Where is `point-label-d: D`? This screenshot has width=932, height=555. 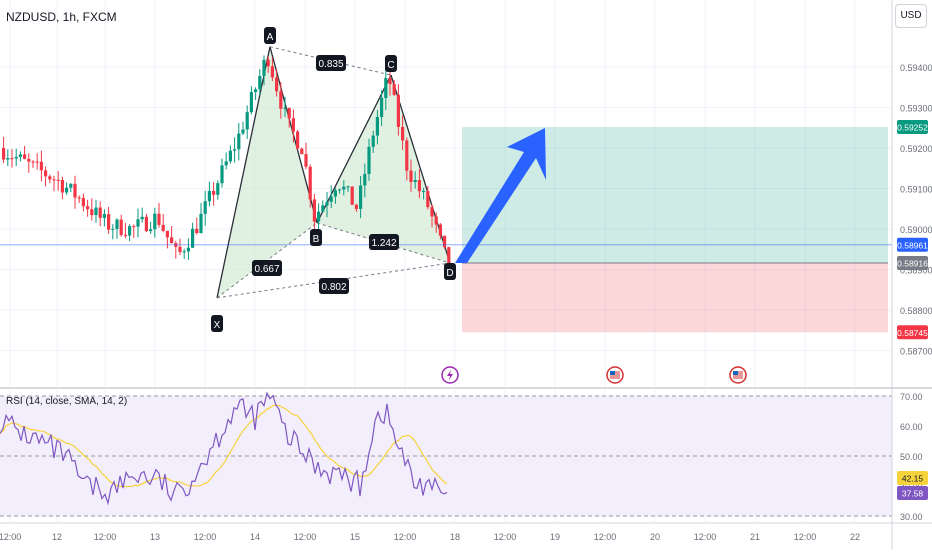
point-label-d: D is located at coordinates (449, 273).